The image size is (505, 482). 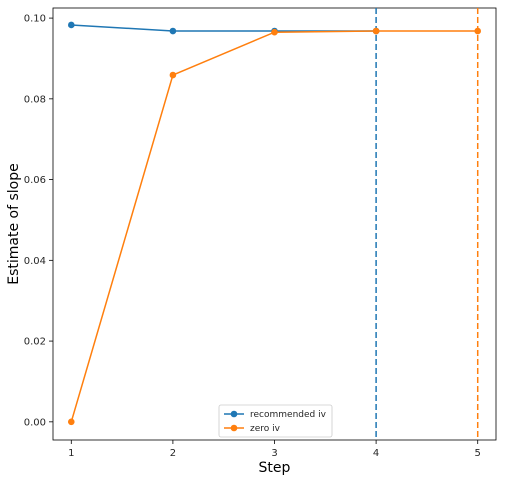 What do you see at coordinates (288, 415) in the screenshot?
I see `legend-label-recommended-iv: recommended iv` at bounding box center [288, 415].